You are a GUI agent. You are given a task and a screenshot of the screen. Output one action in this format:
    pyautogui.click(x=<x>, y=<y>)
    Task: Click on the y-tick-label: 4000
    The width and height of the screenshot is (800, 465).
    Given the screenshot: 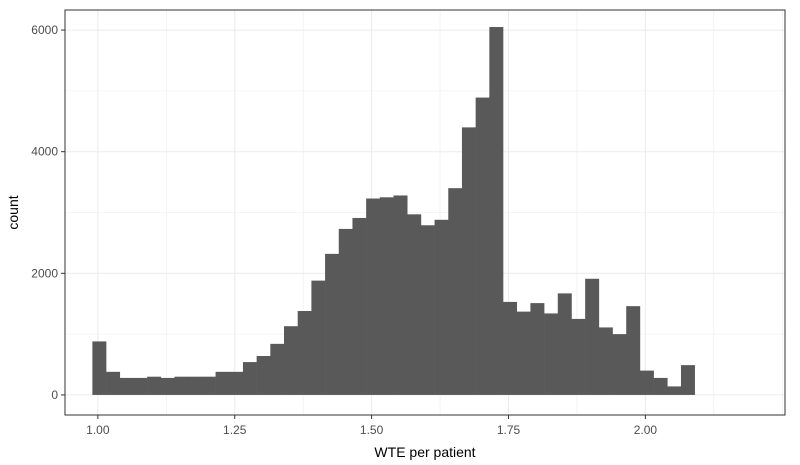 What is the action you would take?
    pyautogui.click(x=44, y=152)
    